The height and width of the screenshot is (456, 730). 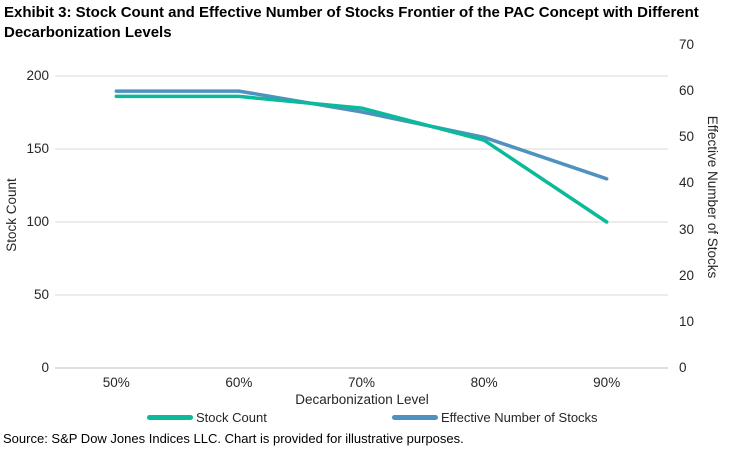 What do you see at coordinates (687, 44) in the screenshot?
I see `right-axis-tick-label: 70` at bounding box center [687, 44].